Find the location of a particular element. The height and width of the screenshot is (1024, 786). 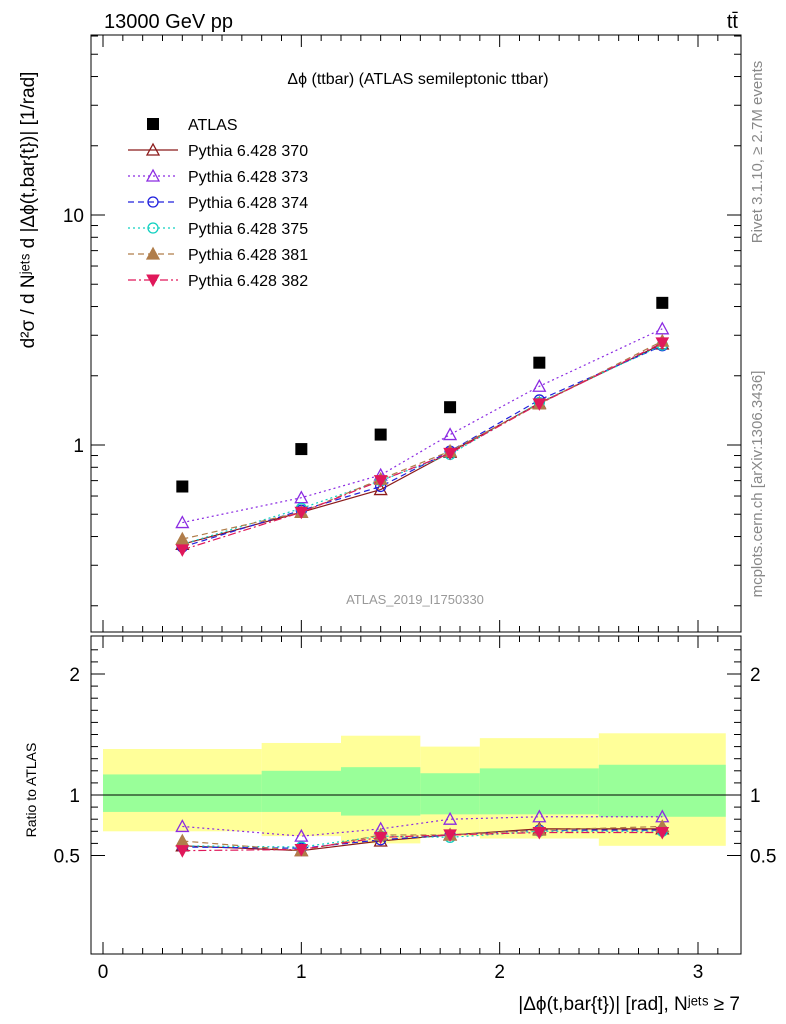

main-series-2-line is located at coordinates (422, 426).